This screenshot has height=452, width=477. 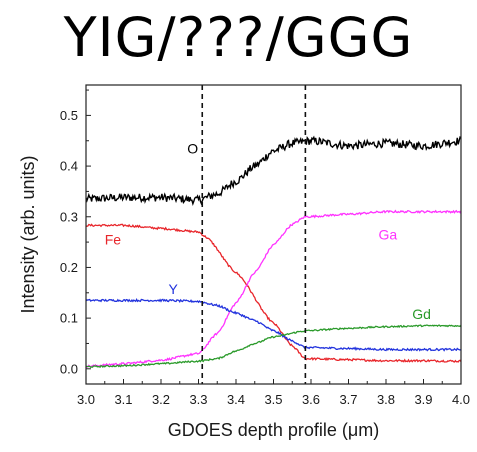 What do you see at coordinates (174, 289) in the screenshot?
I see `series-label-y: Y` at bounding box center [174, 289].